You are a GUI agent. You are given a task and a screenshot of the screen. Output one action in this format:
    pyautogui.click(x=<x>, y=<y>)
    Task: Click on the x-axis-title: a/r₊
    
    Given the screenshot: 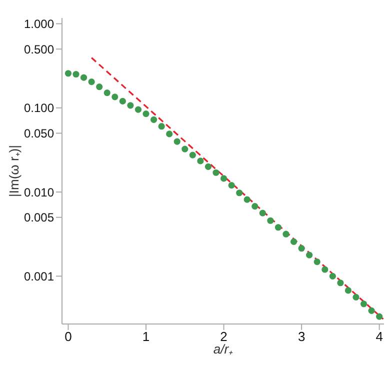 What is the action you would take?
    pyautogui.click(x=223, y=349)
    